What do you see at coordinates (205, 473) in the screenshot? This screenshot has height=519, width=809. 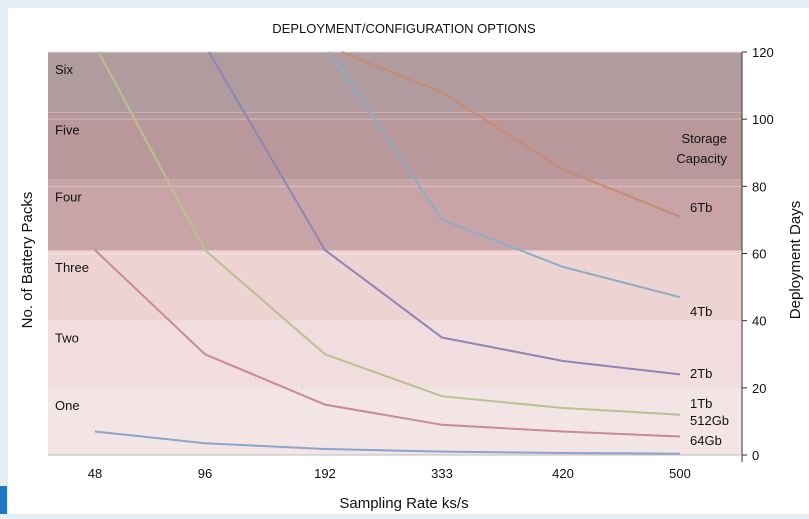 I see `x-tick-label: 96` at bounding box center [205, 473].